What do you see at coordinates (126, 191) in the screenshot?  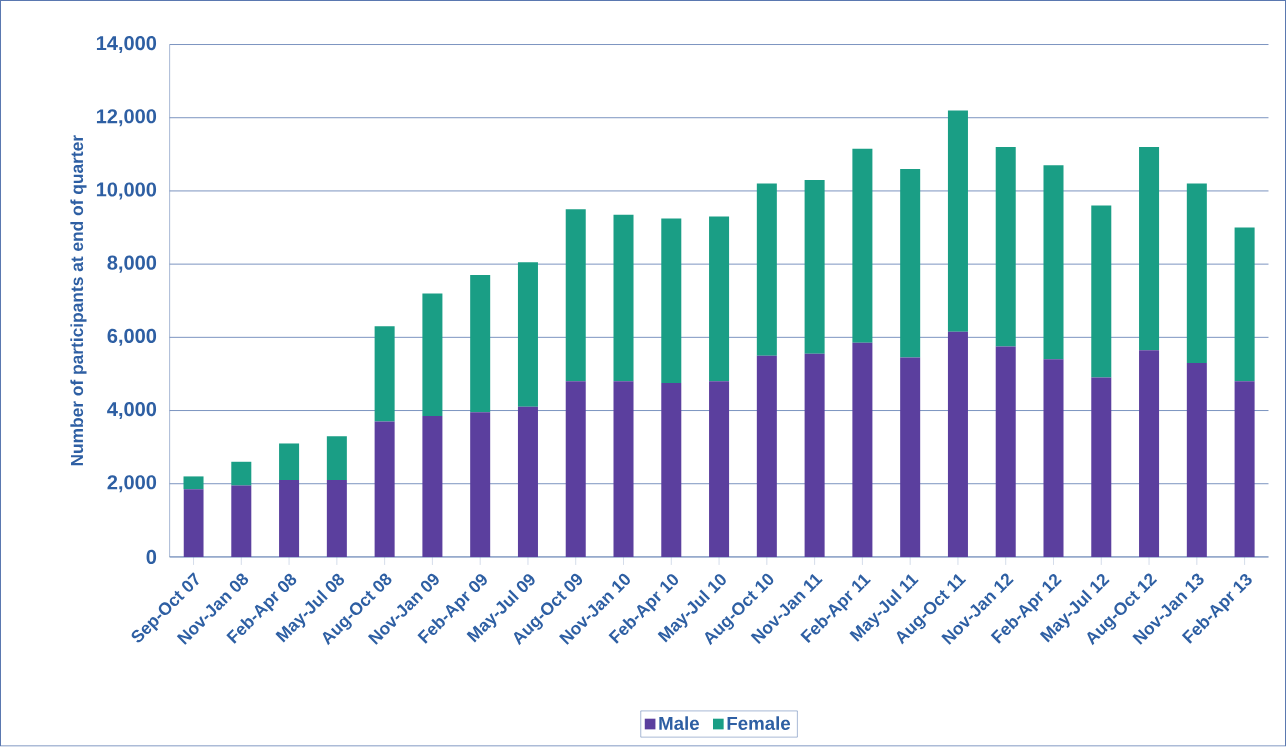 I see `y-tick-label: 10,000` at bounding box center [126, 191].